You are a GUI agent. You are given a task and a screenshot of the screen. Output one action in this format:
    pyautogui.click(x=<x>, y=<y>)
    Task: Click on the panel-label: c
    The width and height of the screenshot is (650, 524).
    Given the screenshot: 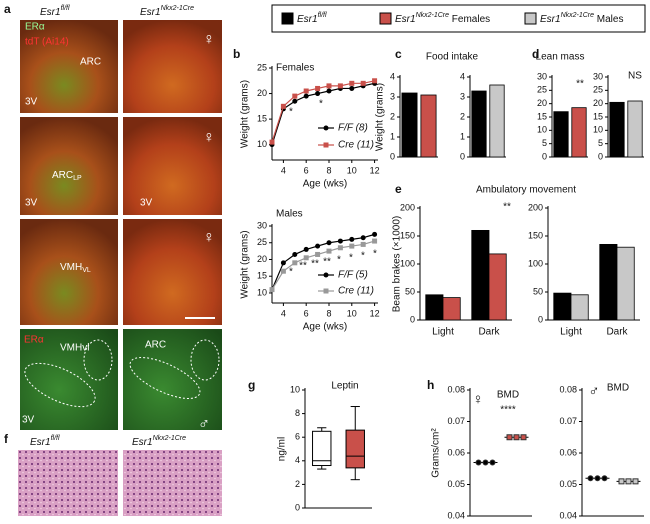 What is the action you would take?
    pyautogui.click(x=398, y=54)
    